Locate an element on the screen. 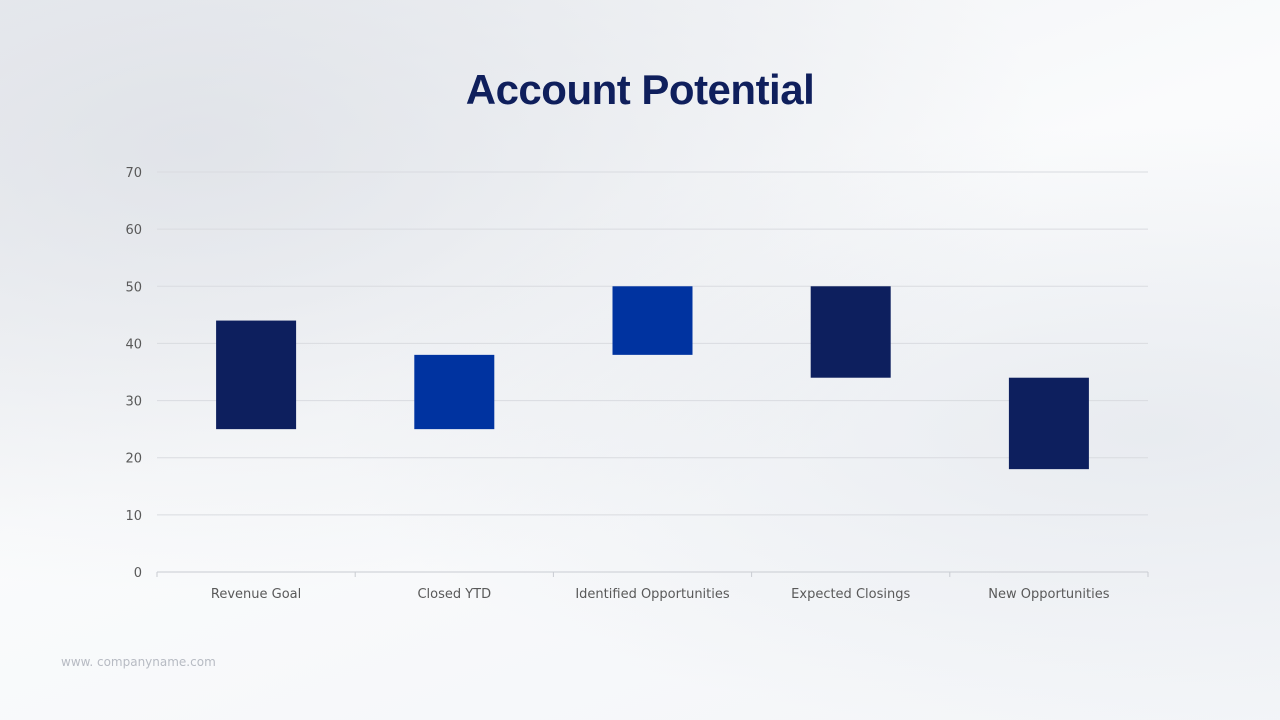 The image size is (1280, 720). x-tick-label: New Opportunities is located at coordinates (1048, 594).